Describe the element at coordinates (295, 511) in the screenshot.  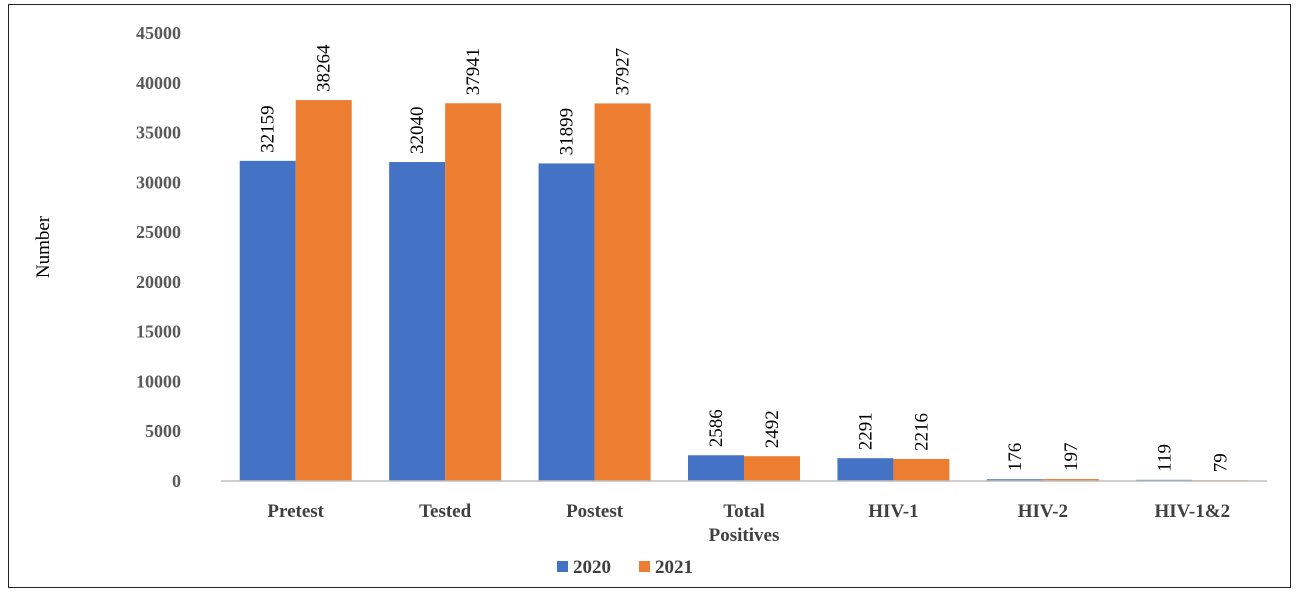
I see `x-tick-label: Pretest` at that location.